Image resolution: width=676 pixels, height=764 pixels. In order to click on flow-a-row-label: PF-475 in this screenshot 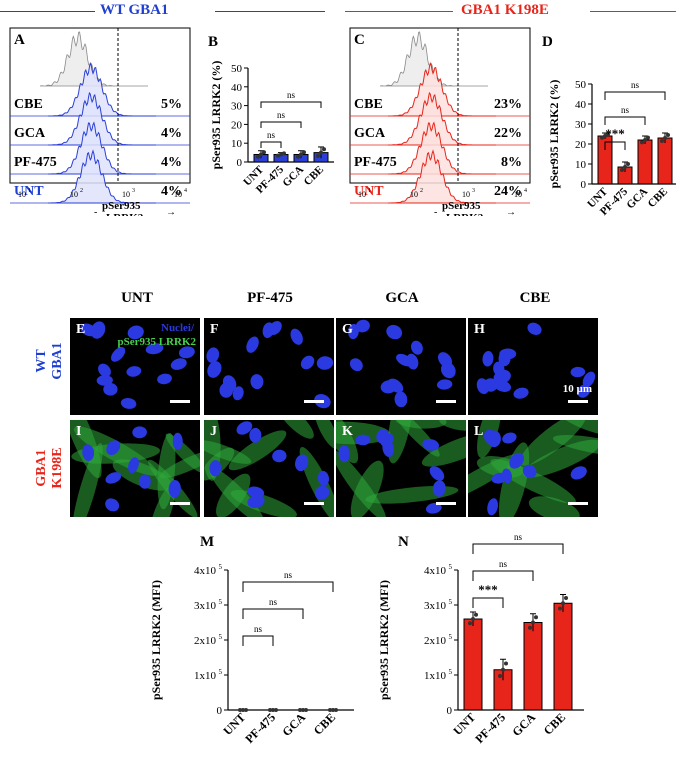, I will do `click(35, 162)`.